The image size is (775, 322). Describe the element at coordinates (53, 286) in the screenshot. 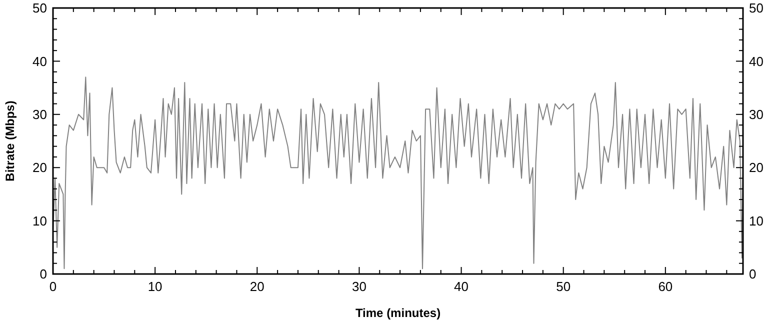

I see `x-tick-label: 0` at that location.